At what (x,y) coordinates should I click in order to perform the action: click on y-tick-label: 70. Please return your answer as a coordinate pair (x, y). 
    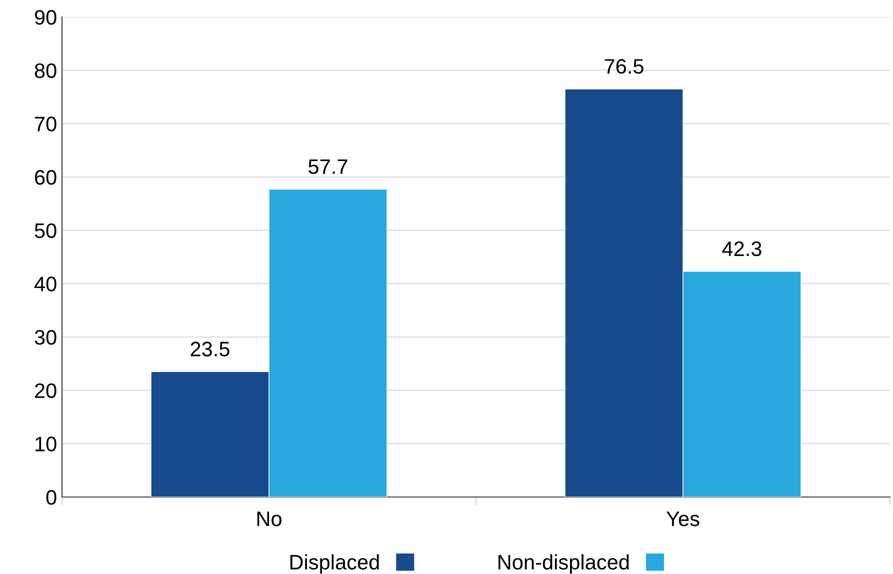
    Looking at the image, I should click on (45, 124).